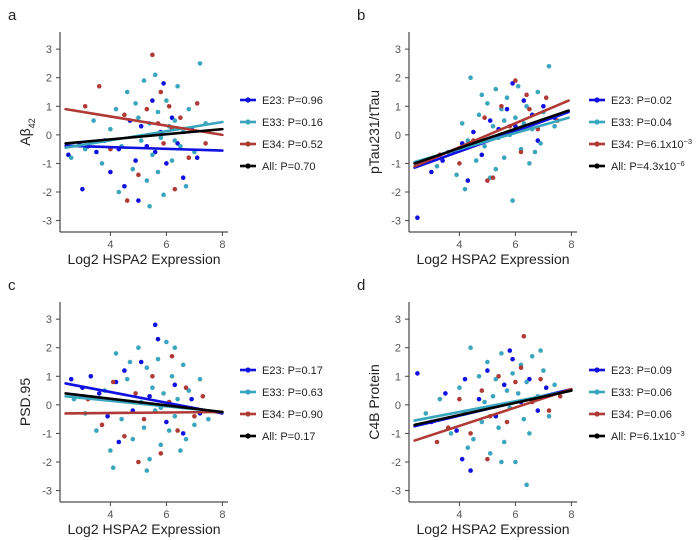 This screenshot has height=540, width=698. I want to click on y-tick-label: -3, so click(47, 222).